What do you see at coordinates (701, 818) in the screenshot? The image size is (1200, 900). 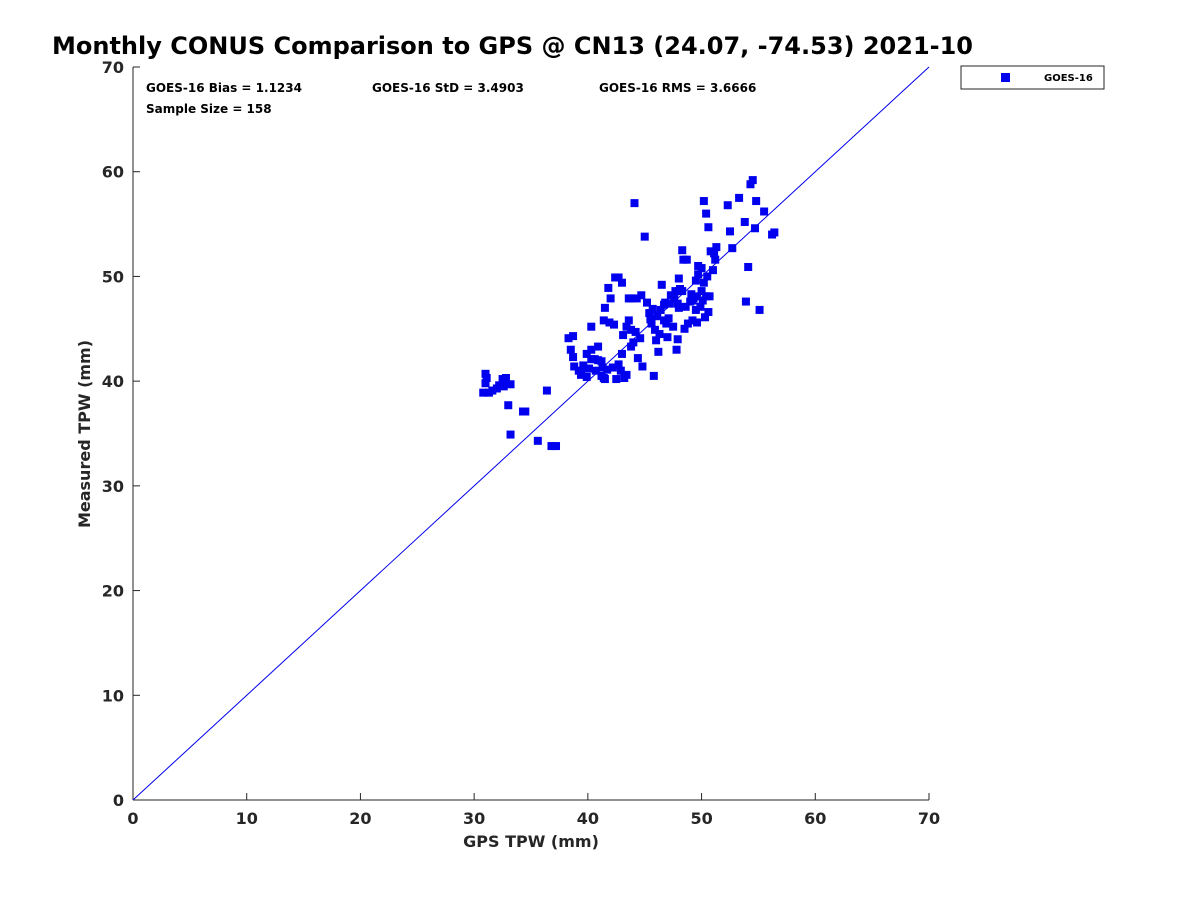 I see `x-tick-label: 50` at bounding box center [701, 818].